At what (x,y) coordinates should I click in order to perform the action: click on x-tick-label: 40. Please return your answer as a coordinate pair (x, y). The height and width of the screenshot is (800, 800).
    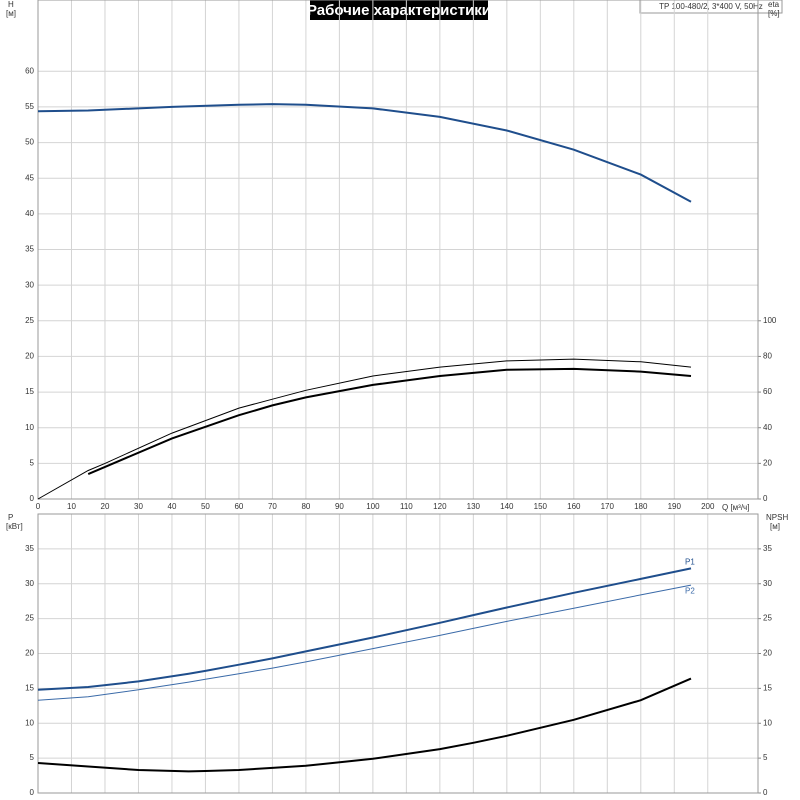
    Looking at the image, I should click on (172, 506).